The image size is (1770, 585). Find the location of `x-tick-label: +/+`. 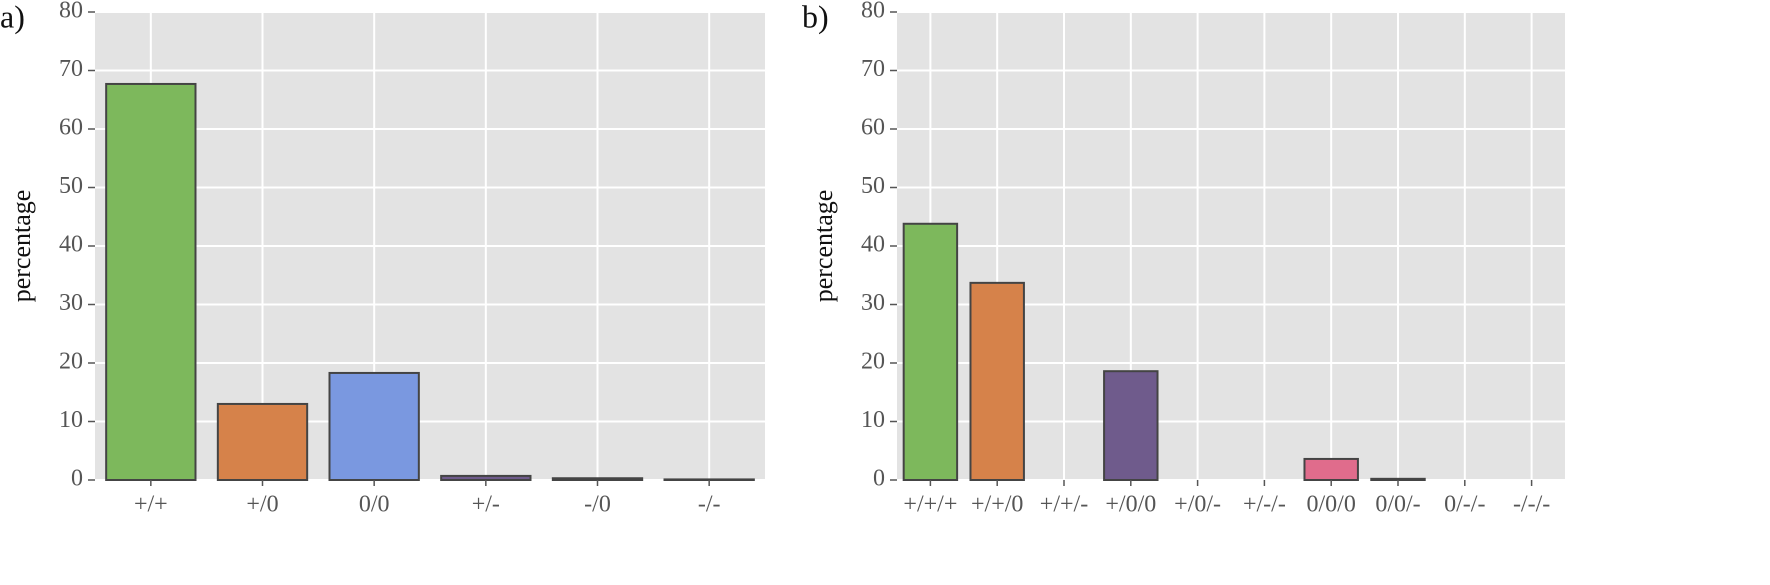

x-tick-label: +/+ is located at coordinates (151, 505).